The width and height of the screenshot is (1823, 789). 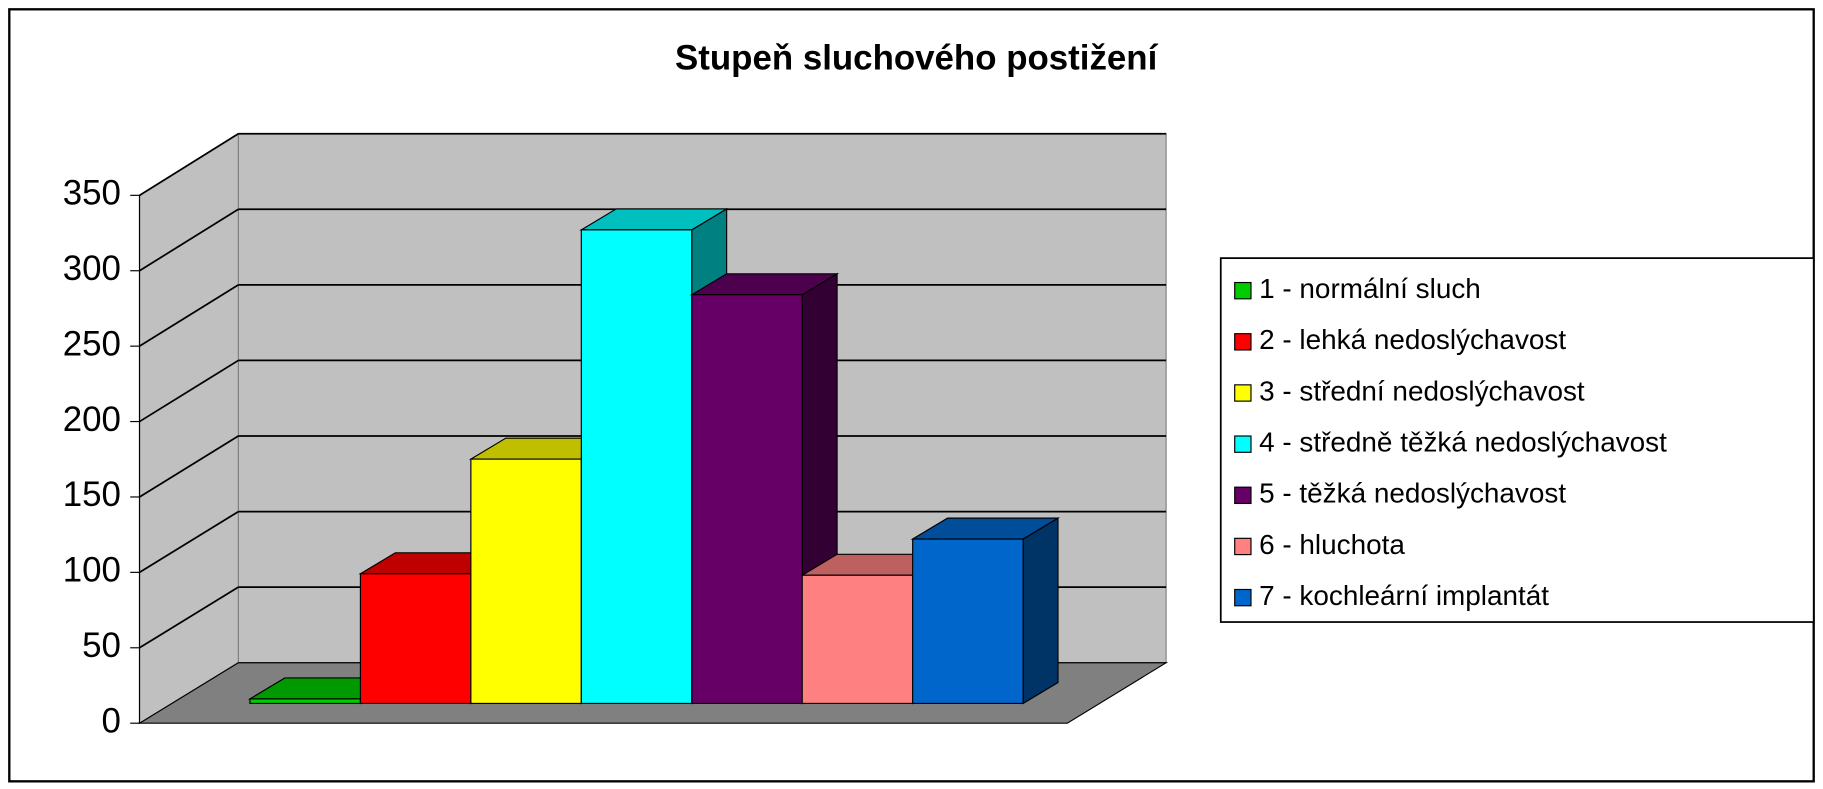 What do you see at coordinates (92, 494) in the screenshot?
I see `y-tick-label: 150` at bounding box center [92, 494].